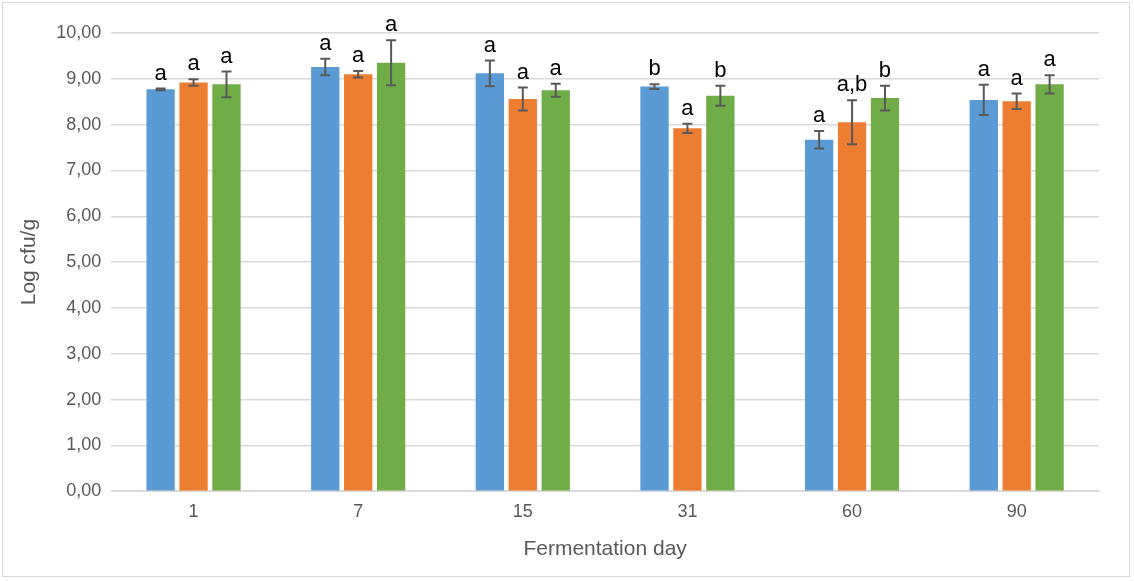 The height and width of the screenshot is (581, 1134). I want to click on y-tick-label: 0,00, so click(84, 490).